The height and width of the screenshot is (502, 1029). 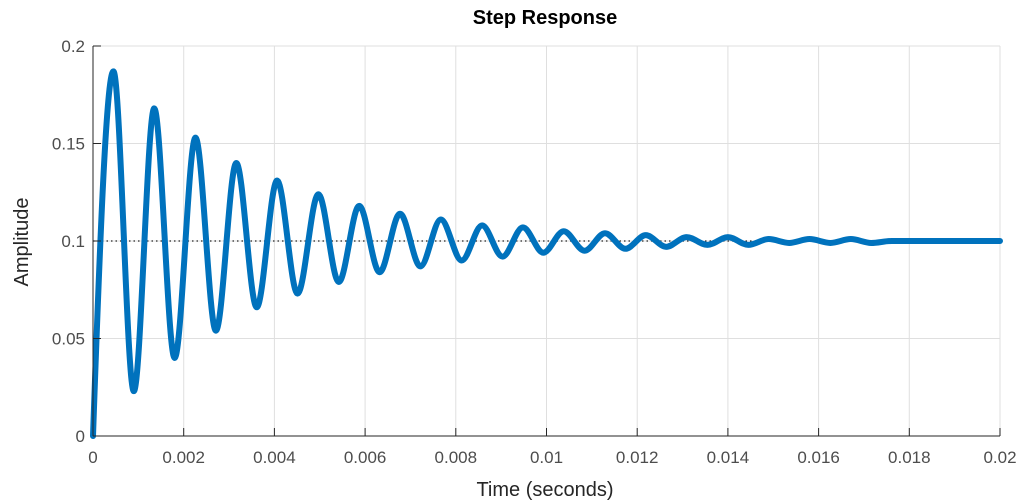 I want to click on x-tick-label: 0.012, so click(x=637, y=457).